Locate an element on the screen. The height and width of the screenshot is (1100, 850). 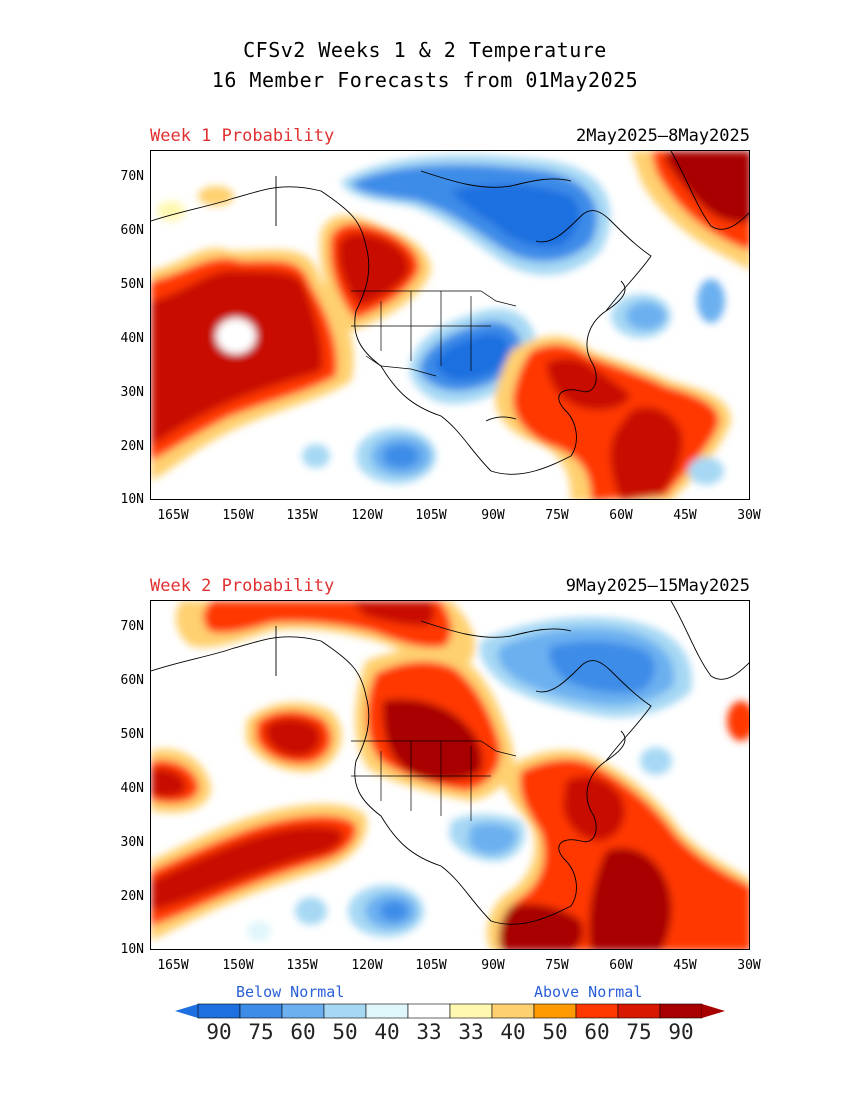
p2-ytick-70n: 70N is located at coordinates (132, 626).